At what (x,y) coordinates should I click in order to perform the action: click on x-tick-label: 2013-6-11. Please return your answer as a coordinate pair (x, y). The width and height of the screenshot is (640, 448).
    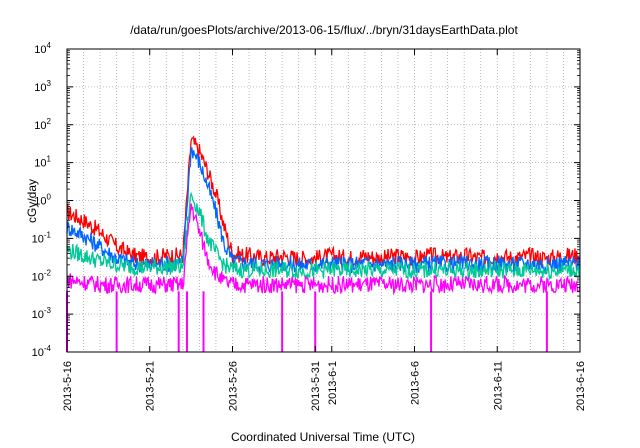
    Looking at the image, I should click on (498, 385).